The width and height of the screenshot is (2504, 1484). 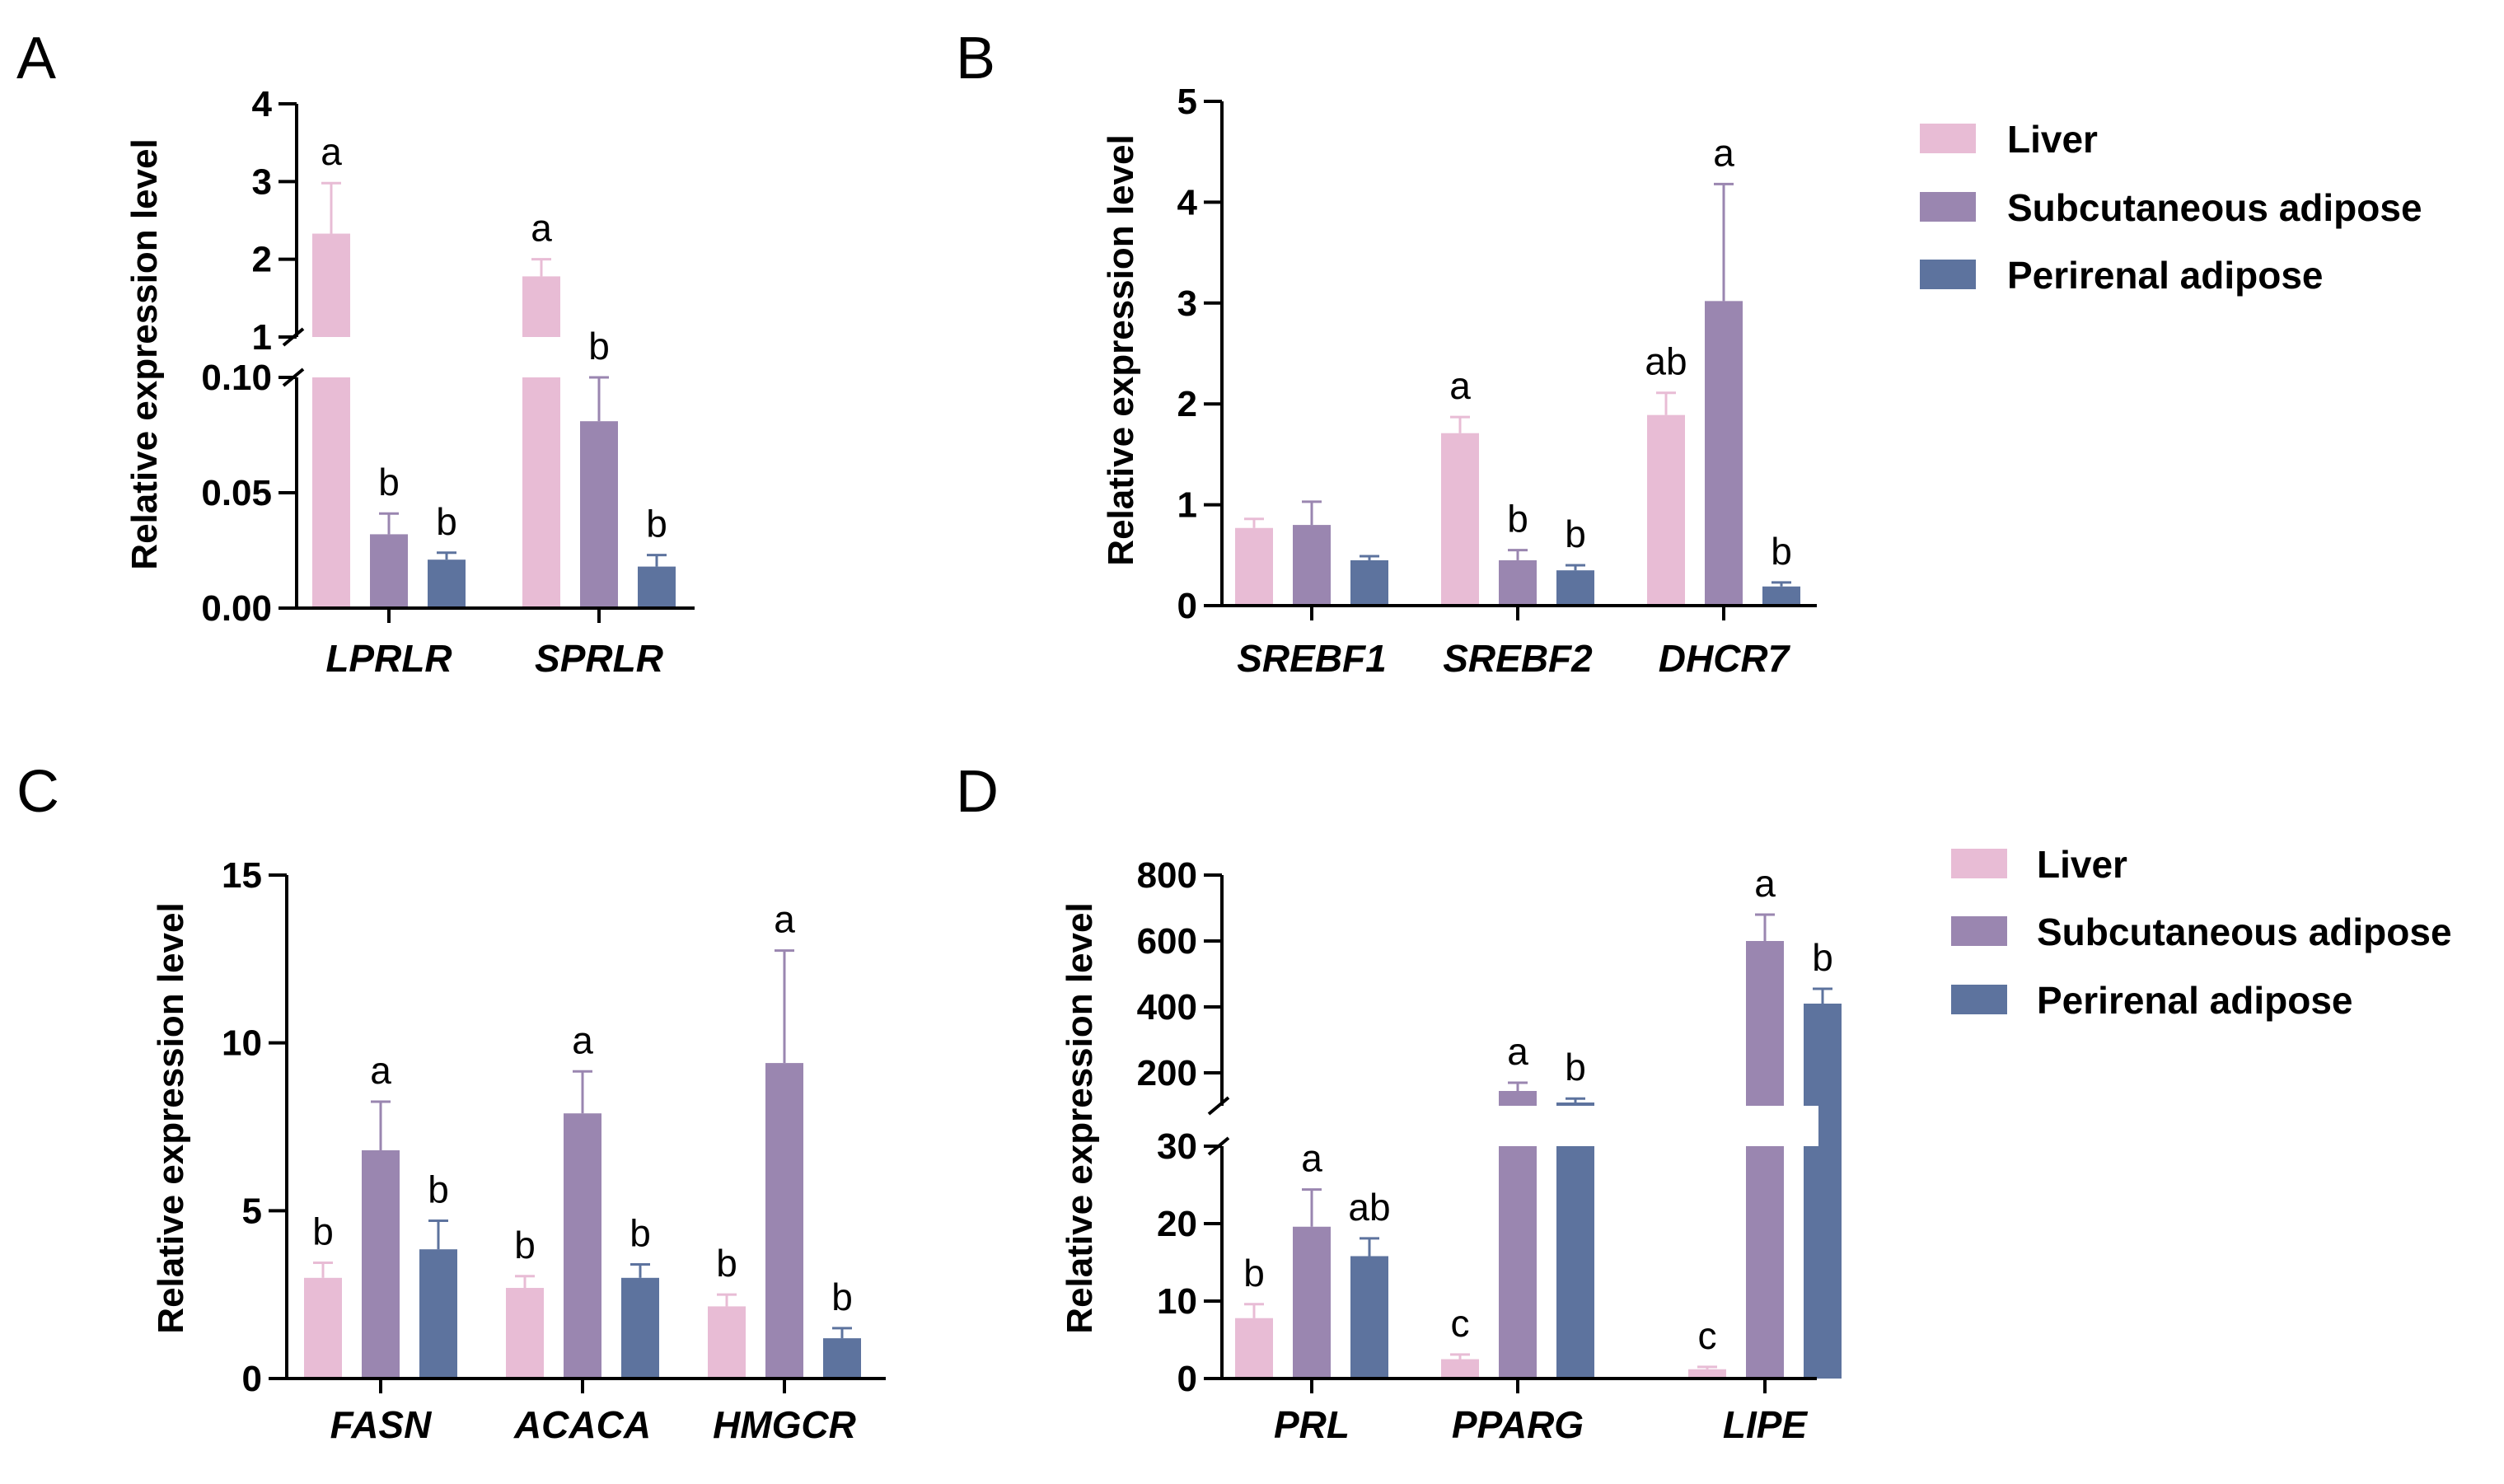 What do you see at coordinates (497, 357) in the screenshot?
I see `panel-A-axis-break-gap` at bounding box center [497, 357].